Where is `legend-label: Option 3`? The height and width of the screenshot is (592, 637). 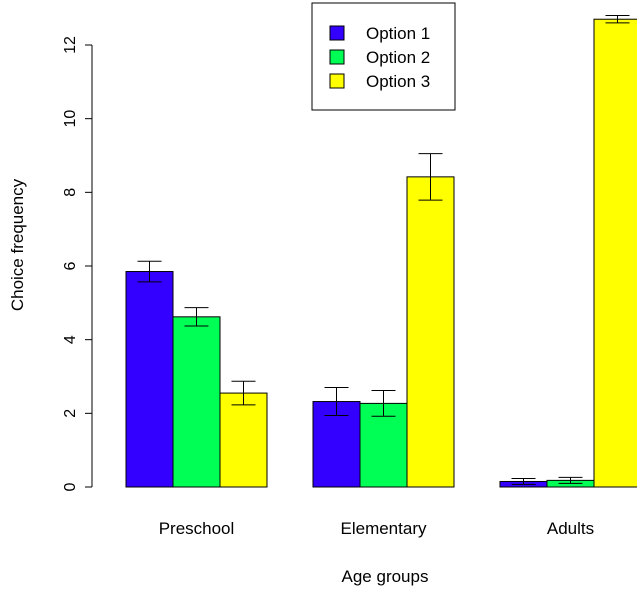
legend-label: Option 3 is located at coordinates (398, 81).